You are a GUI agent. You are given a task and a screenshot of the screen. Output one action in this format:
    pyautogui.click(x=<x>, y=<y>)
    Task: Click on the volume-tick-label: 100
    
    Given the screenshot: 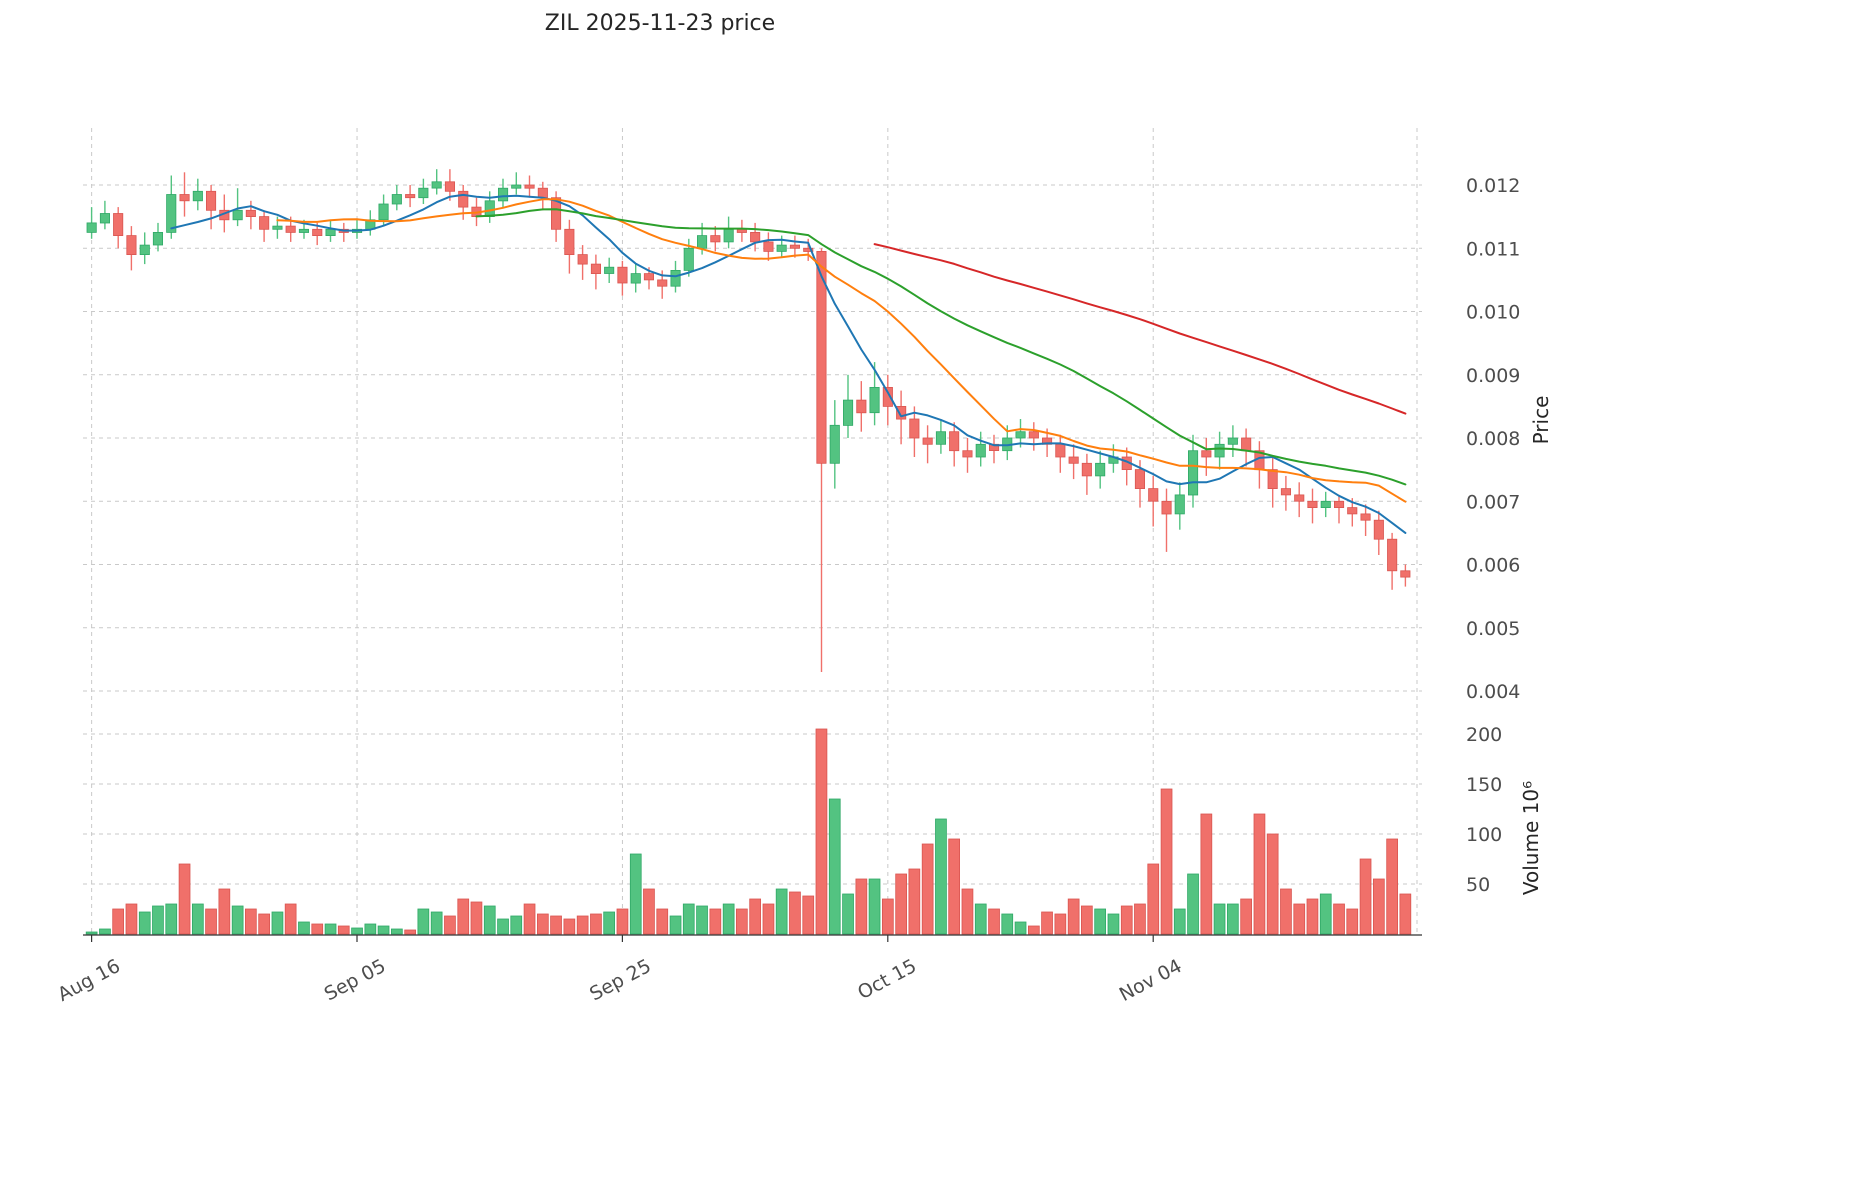 What is the action you would take?
    pyautogui.click(x=1484, y=835)
    